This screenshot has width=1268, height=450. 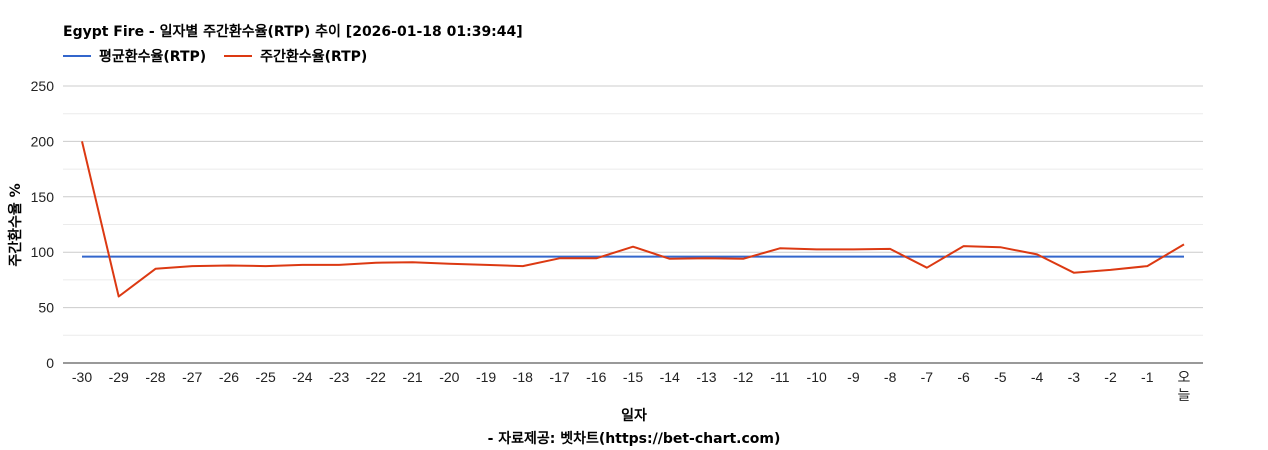 I want to click on x-tick-label: -14, so click(x=670, y=377).